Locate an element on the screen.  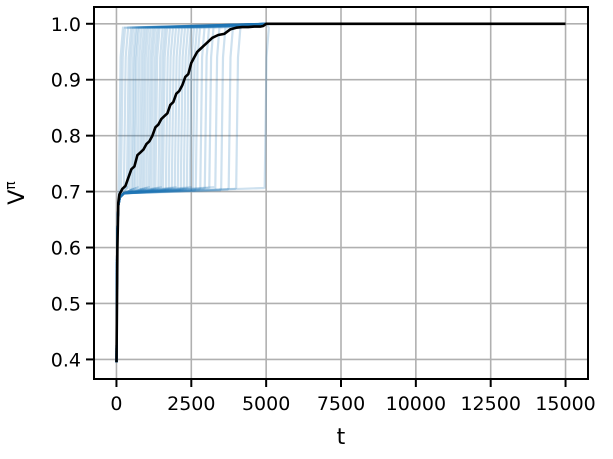
y-tick-label: 0.8 is located at coordinates (66, 137).